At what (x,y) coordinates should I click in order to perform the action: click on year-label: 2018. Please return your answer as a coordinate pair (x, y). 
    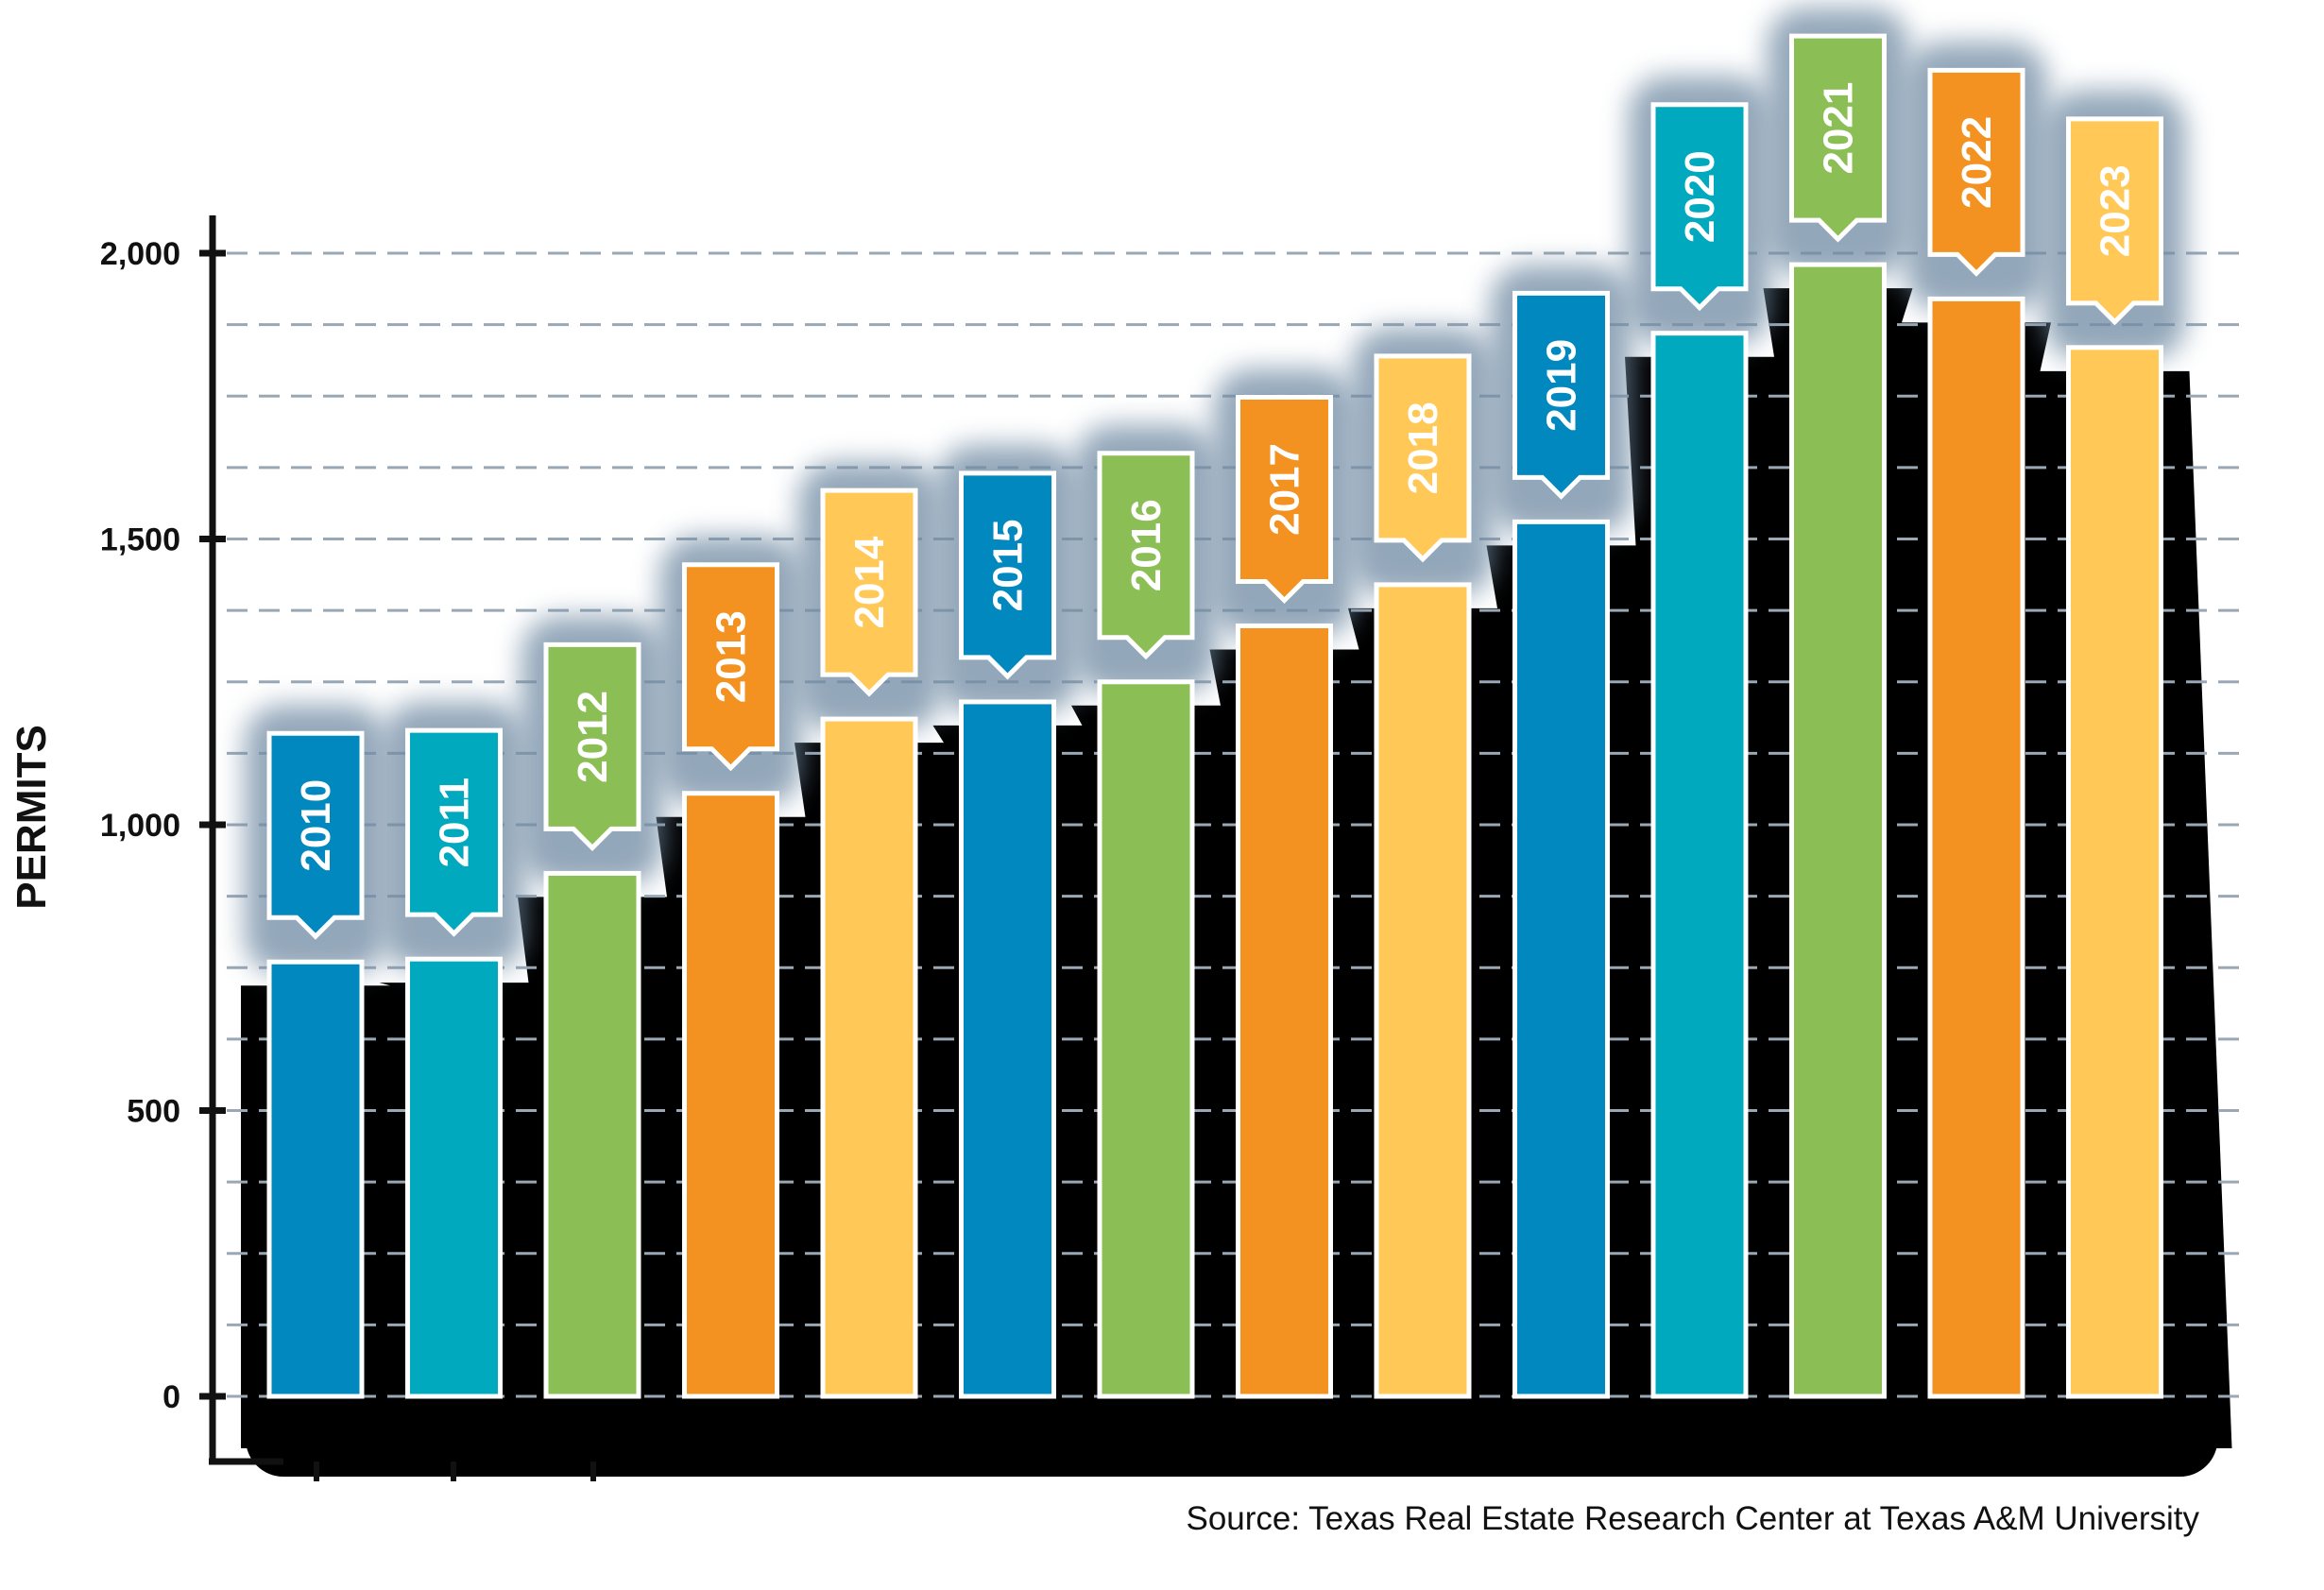
    Looking at the image, I should click on (1423, 448).